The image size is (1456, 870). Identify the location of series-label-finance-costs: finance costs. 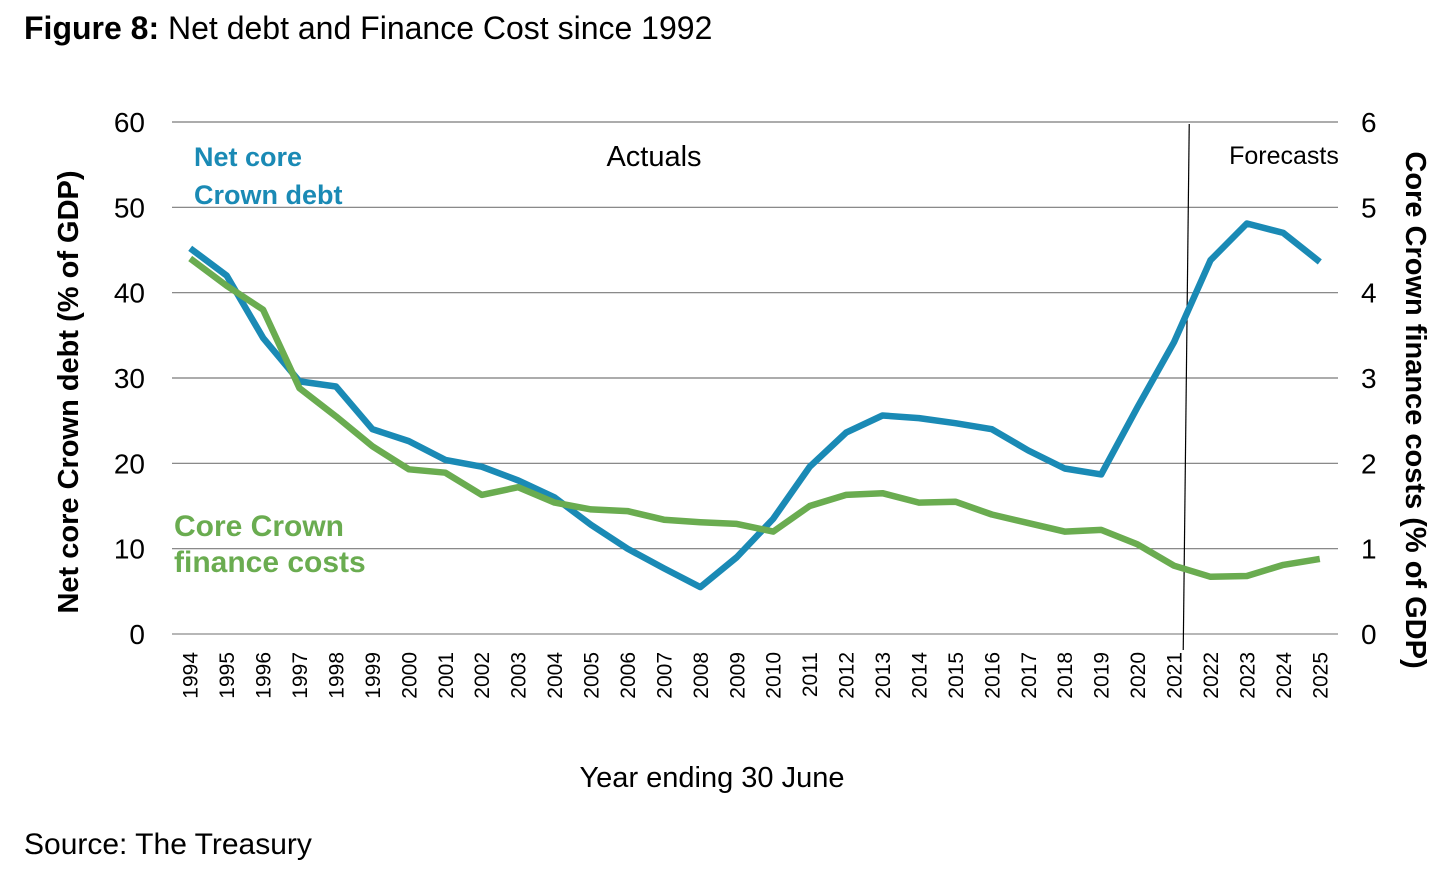
(270, 562).